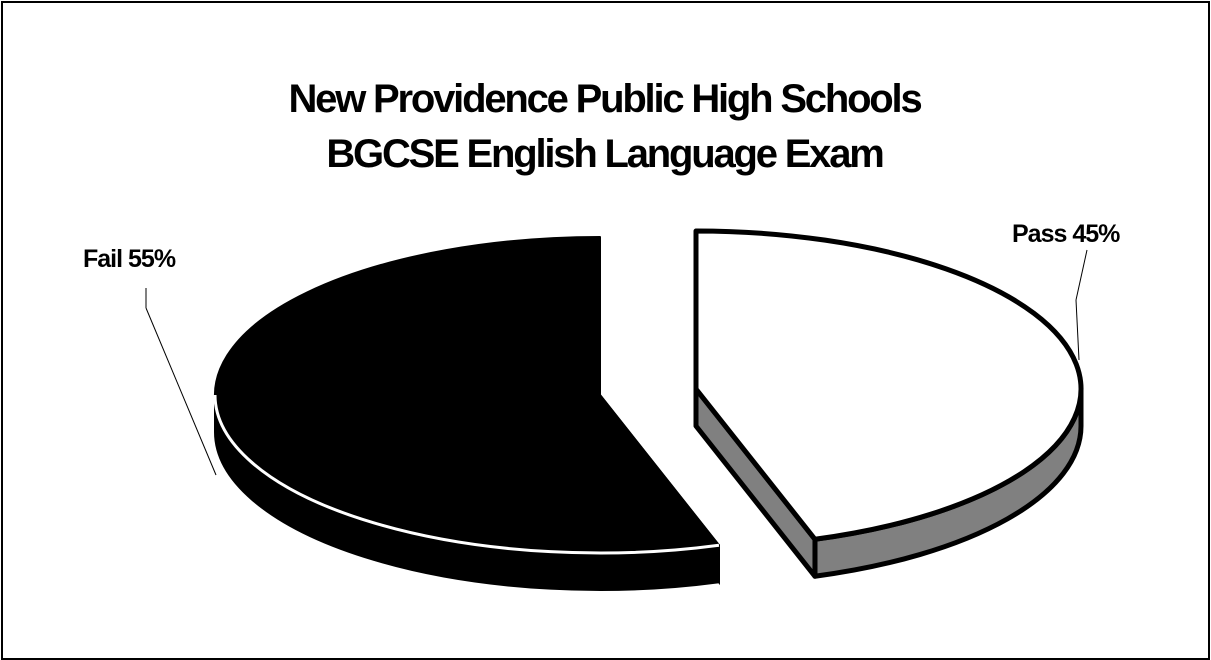 This screenshot has width=1211, height=660. I want to click on chart-title-line-1: New Providence Public High Schools, so click(605, 99).